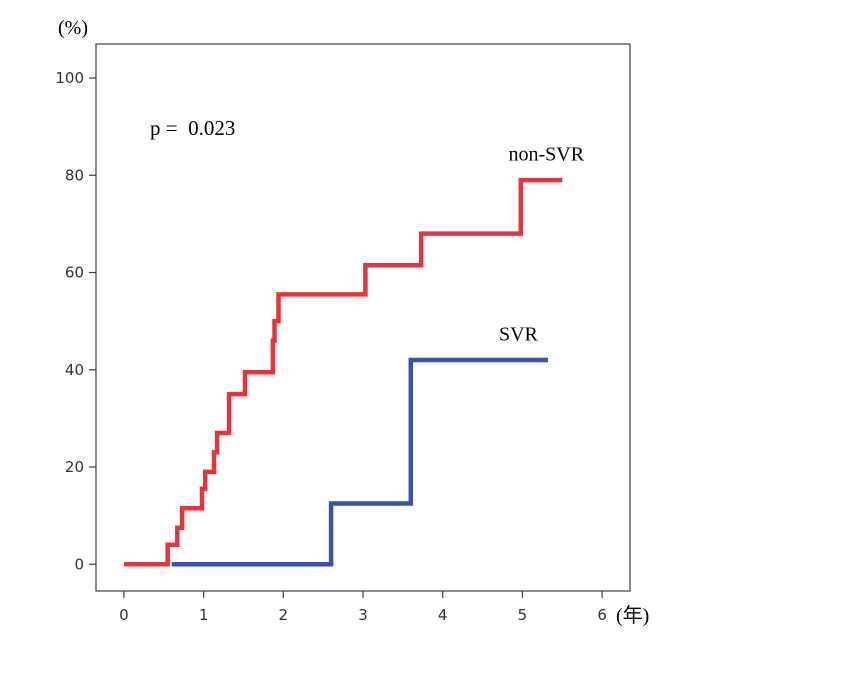 The height and width of the screenshot is (676, 843). What do you see at coordinates (74, 467) in the screenshot?
I see `y-tick-label: 20` at bounding box center [74, 467].